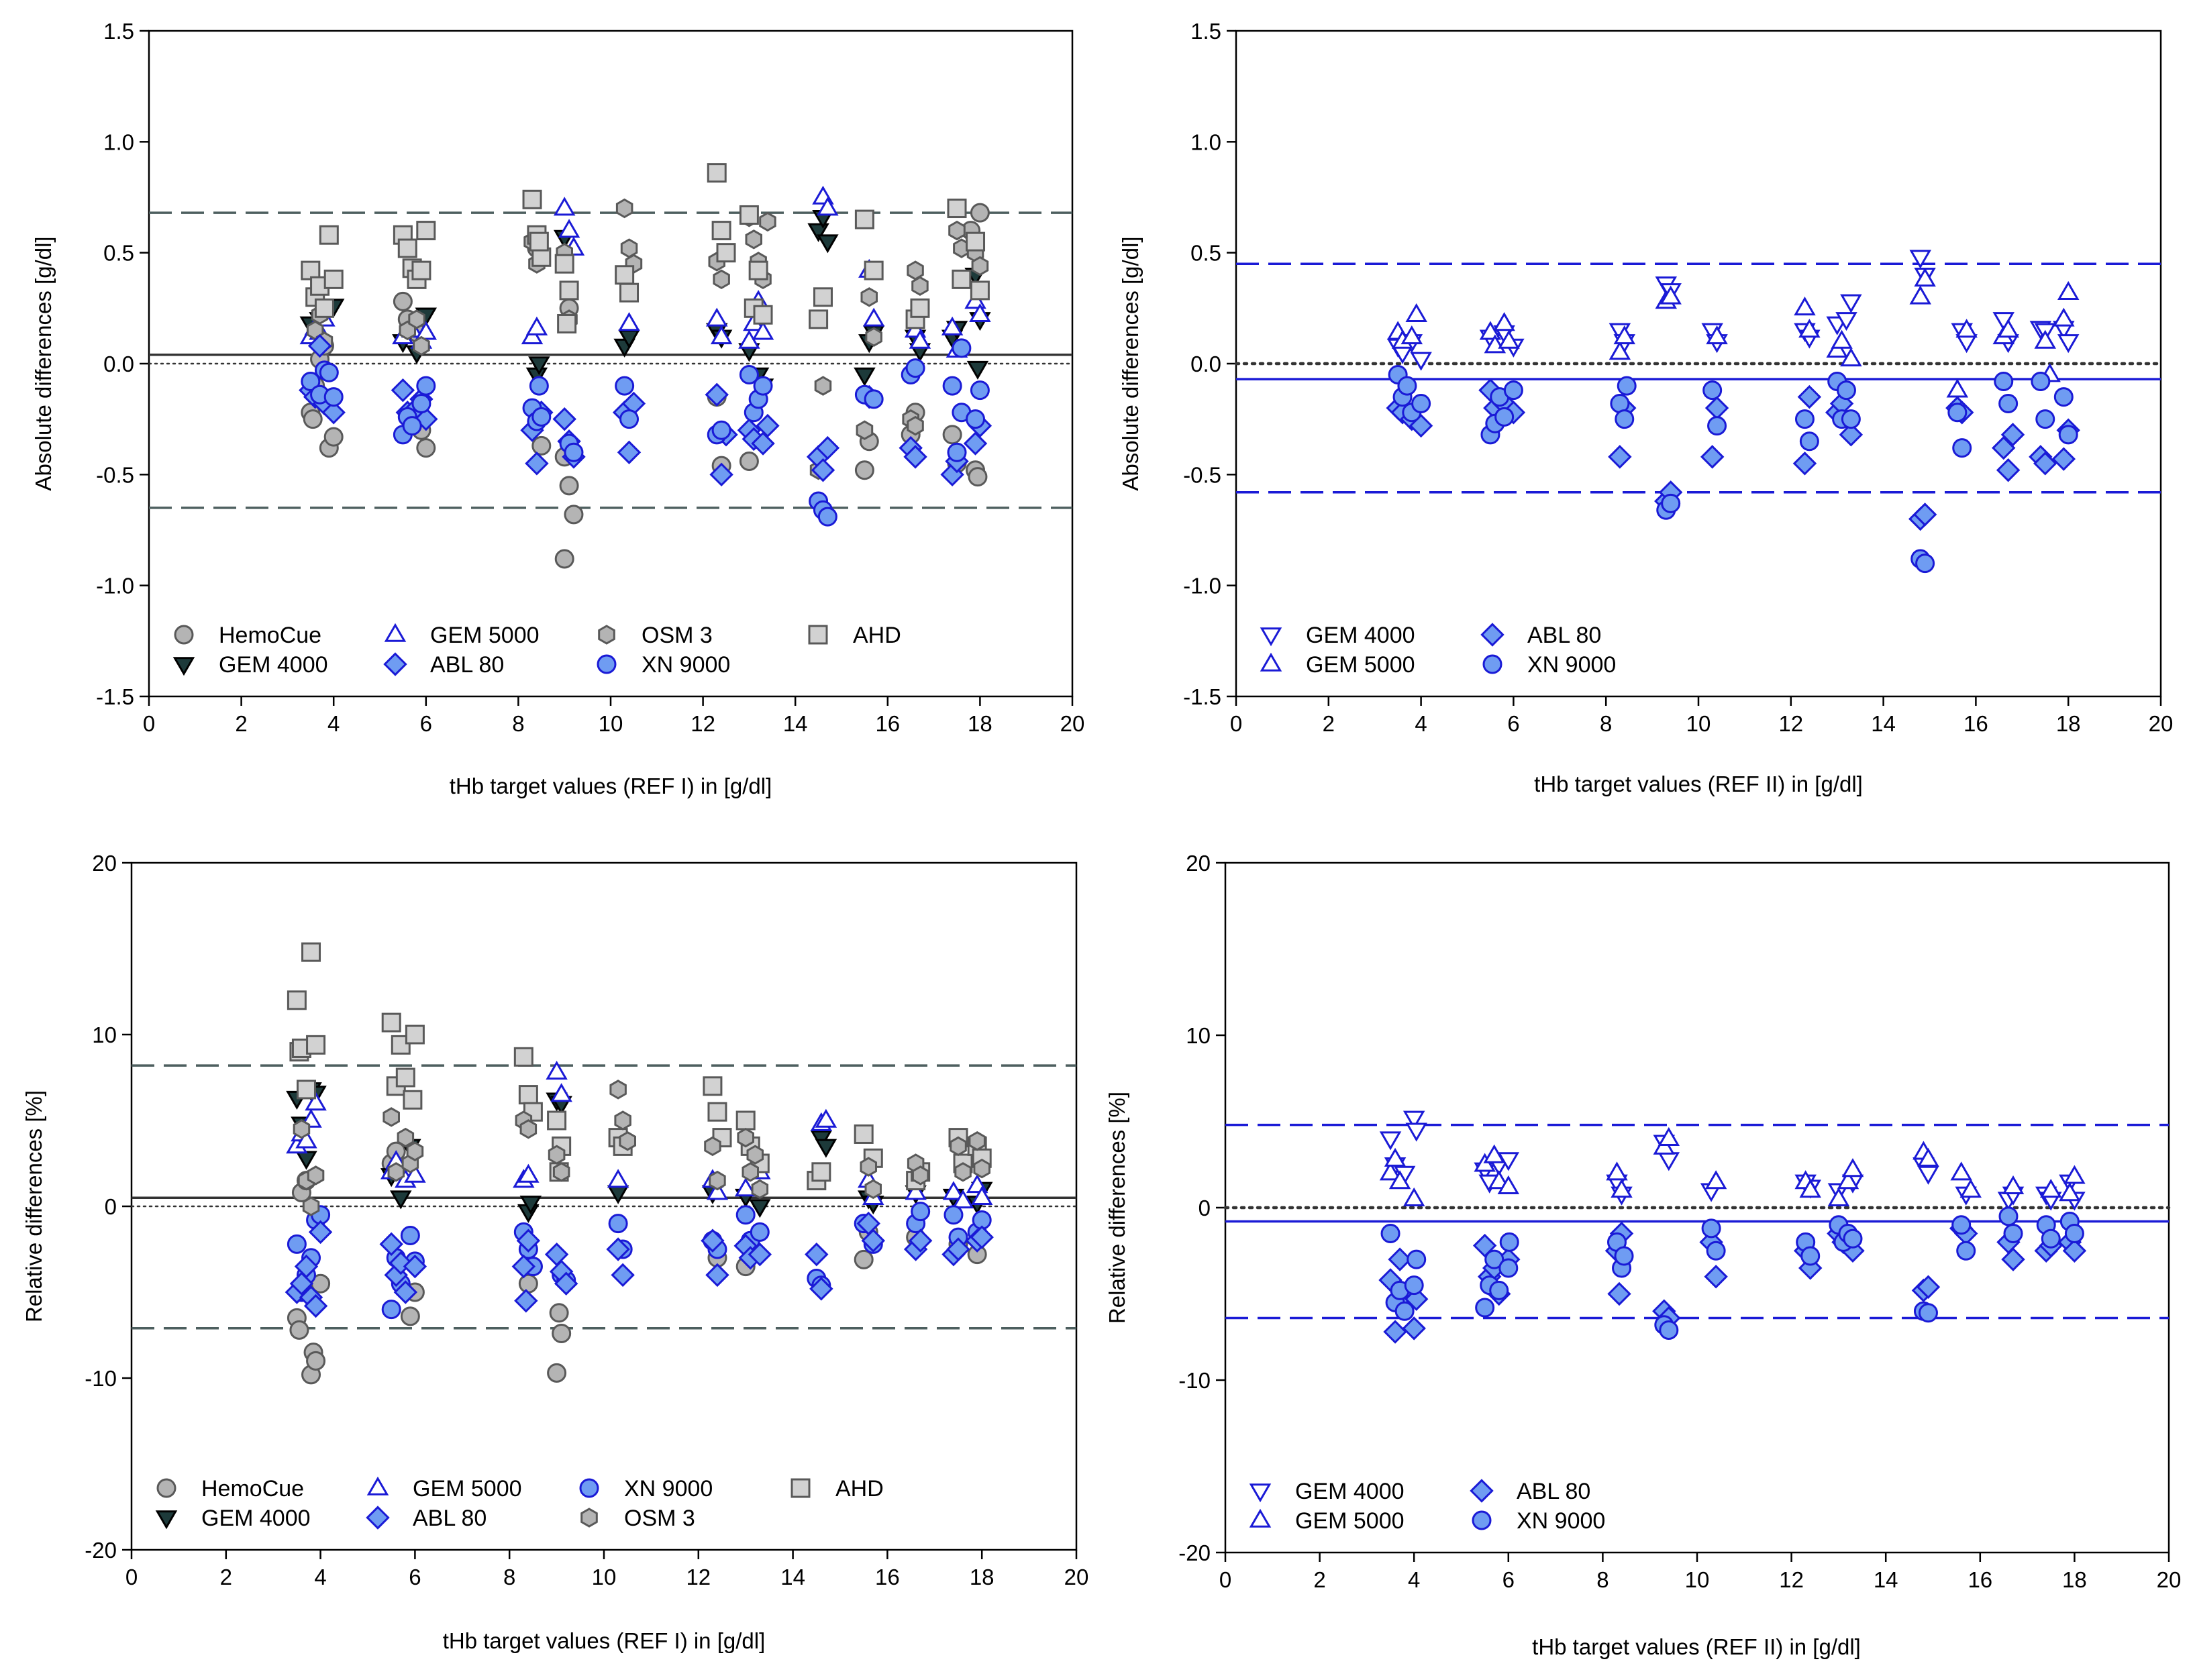 This screenshot has width=2193, height=1680. What do you see at coordinates (509, 1577) in the screenshot?
I see `x-tick-label: 8` at bounding box center [509, 1577].